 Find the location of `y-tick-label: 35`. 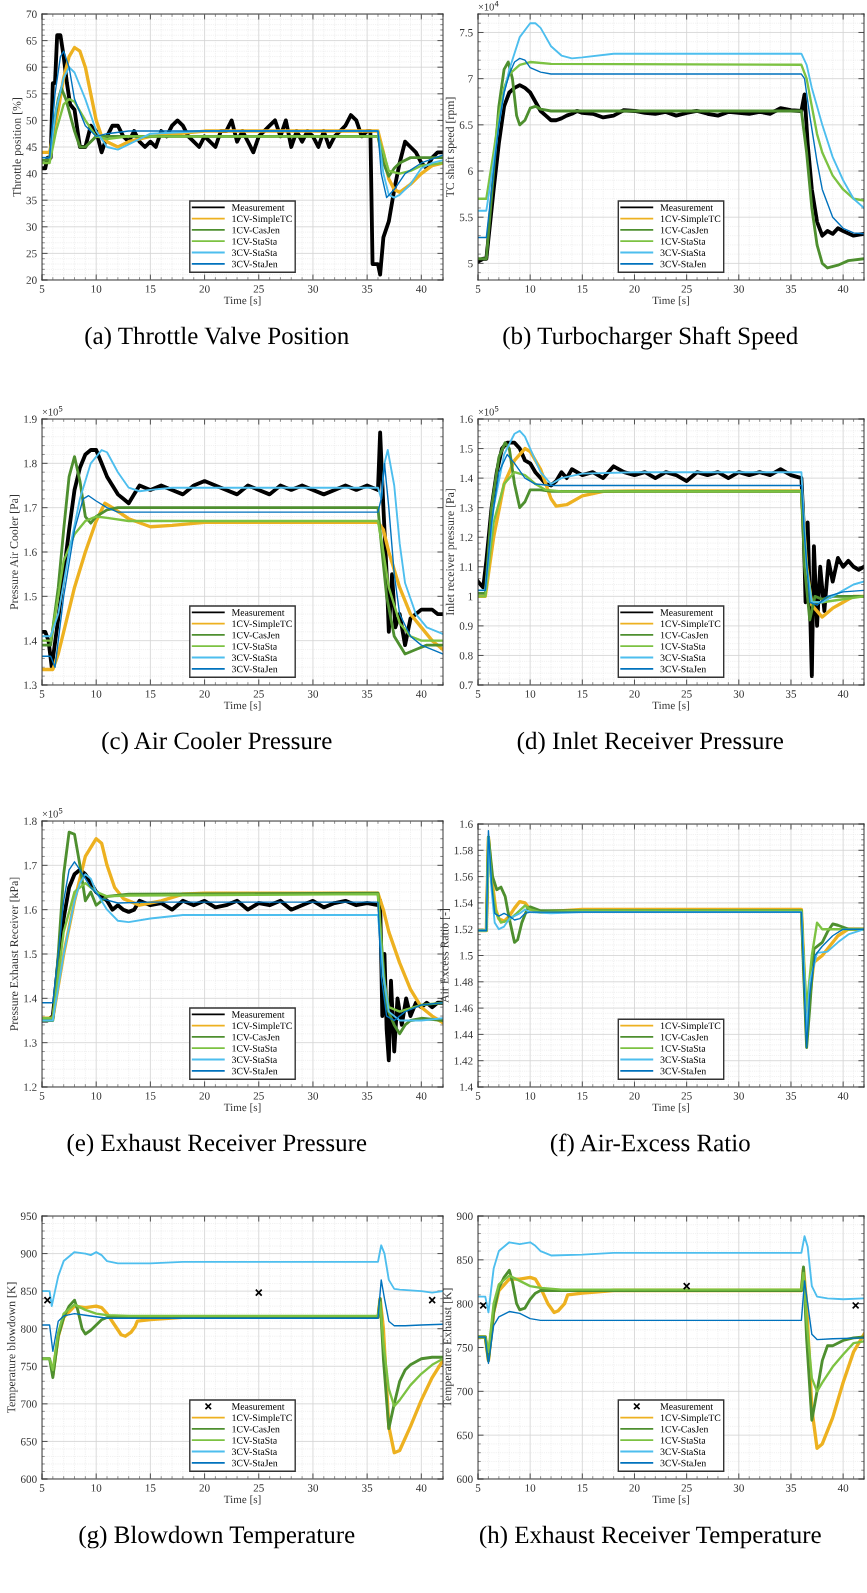

y-tick-label: 35 is located at coordinates (31, 200).